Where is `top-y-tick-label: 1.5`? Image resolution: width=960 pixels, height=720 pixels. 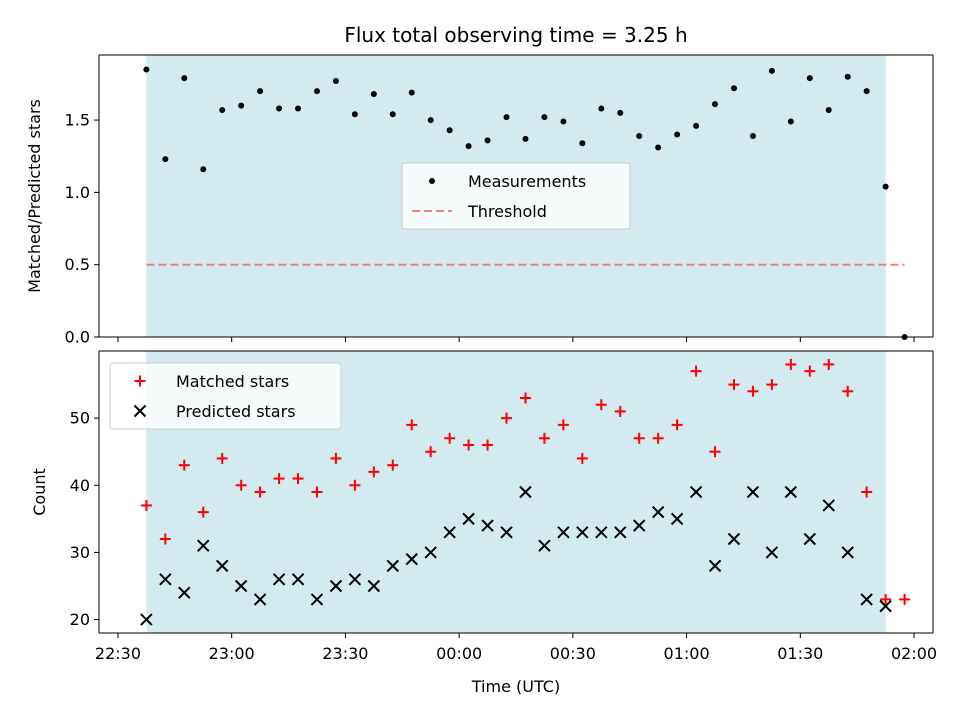
top-y-tick-label: 1.5 is located at coordinates (77, 120).